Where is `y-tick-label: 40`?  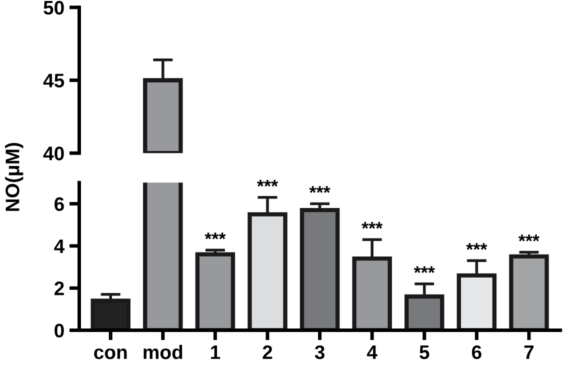 y-tick-label: 40 is located at coordinates (53, 153).